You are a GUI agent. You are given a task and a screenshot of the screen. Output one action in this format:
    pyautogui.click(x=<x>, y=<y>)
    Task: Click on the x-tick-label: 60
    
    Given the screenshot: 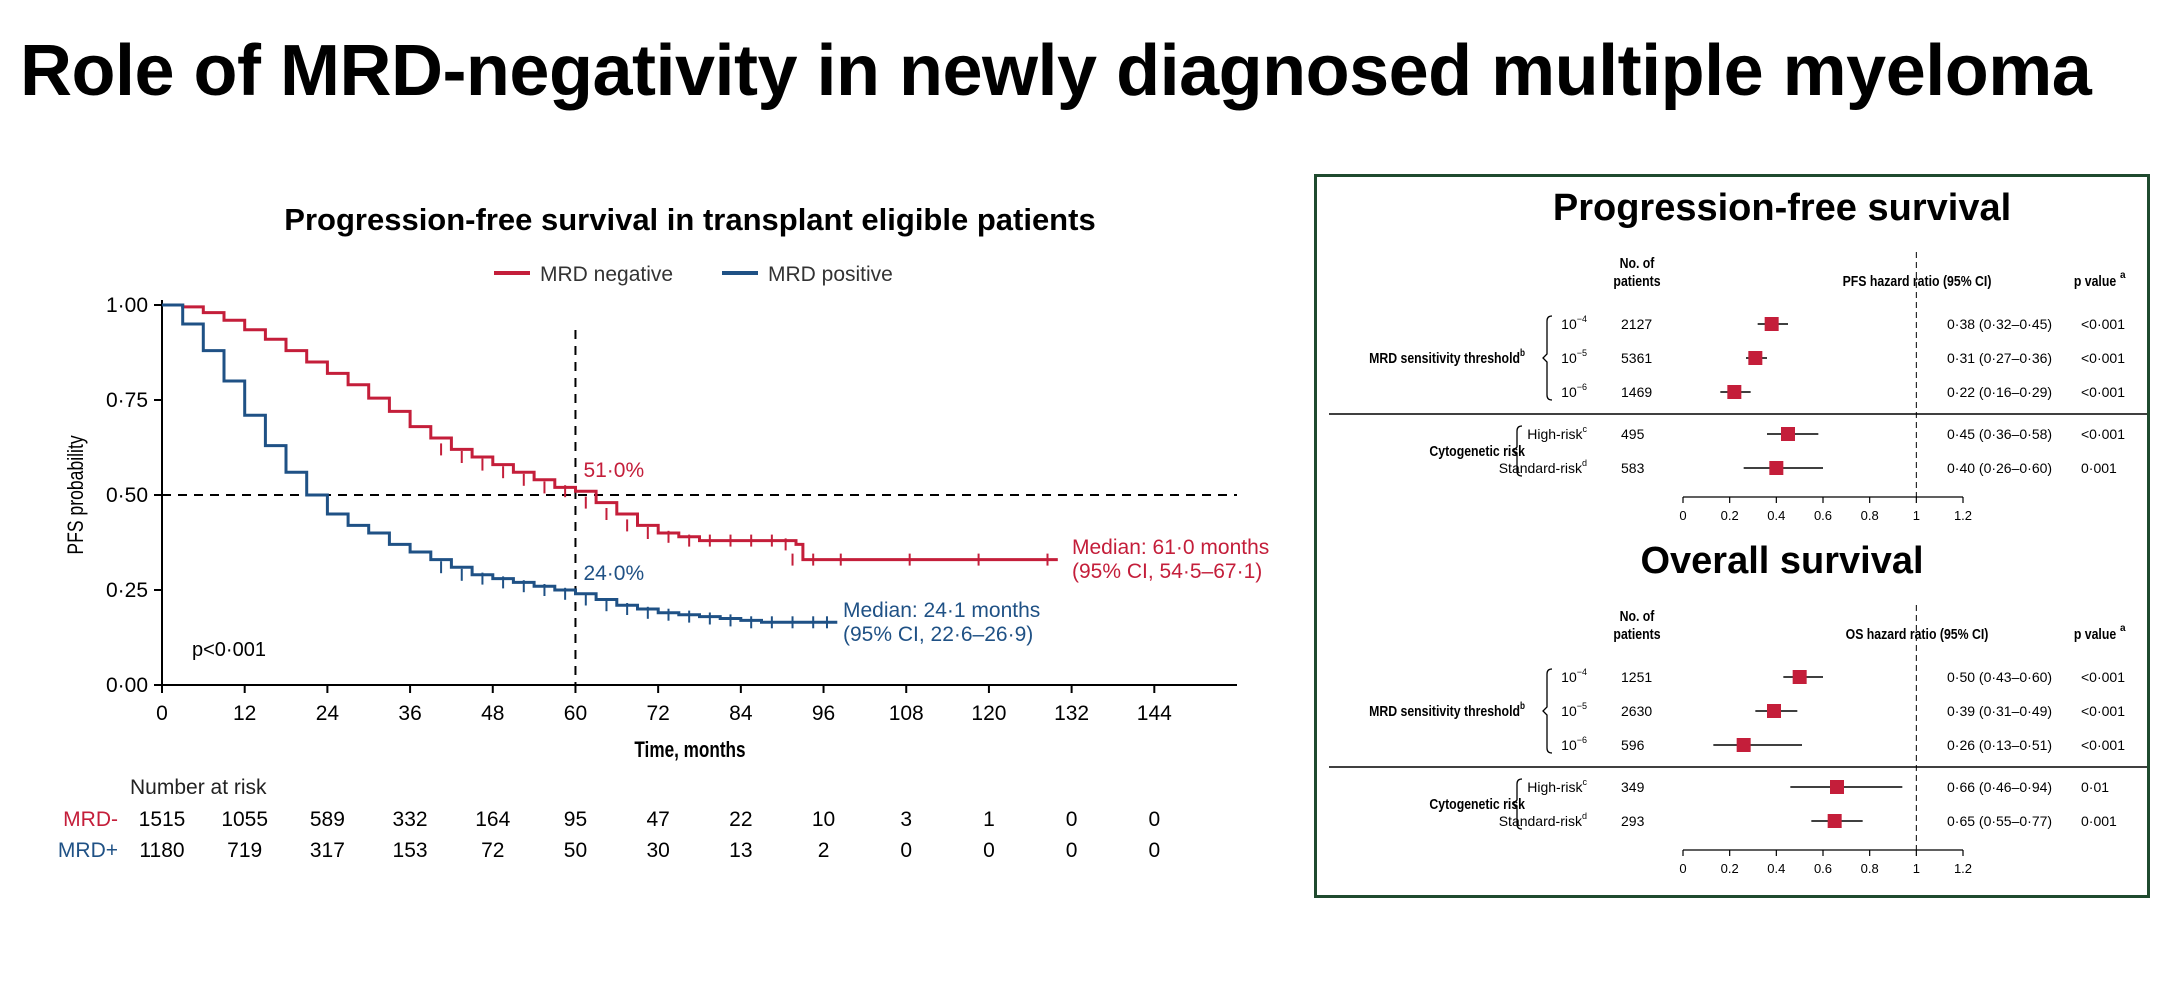 What is the action you would take?
    pyautogui.click(x=575, y=713)
    